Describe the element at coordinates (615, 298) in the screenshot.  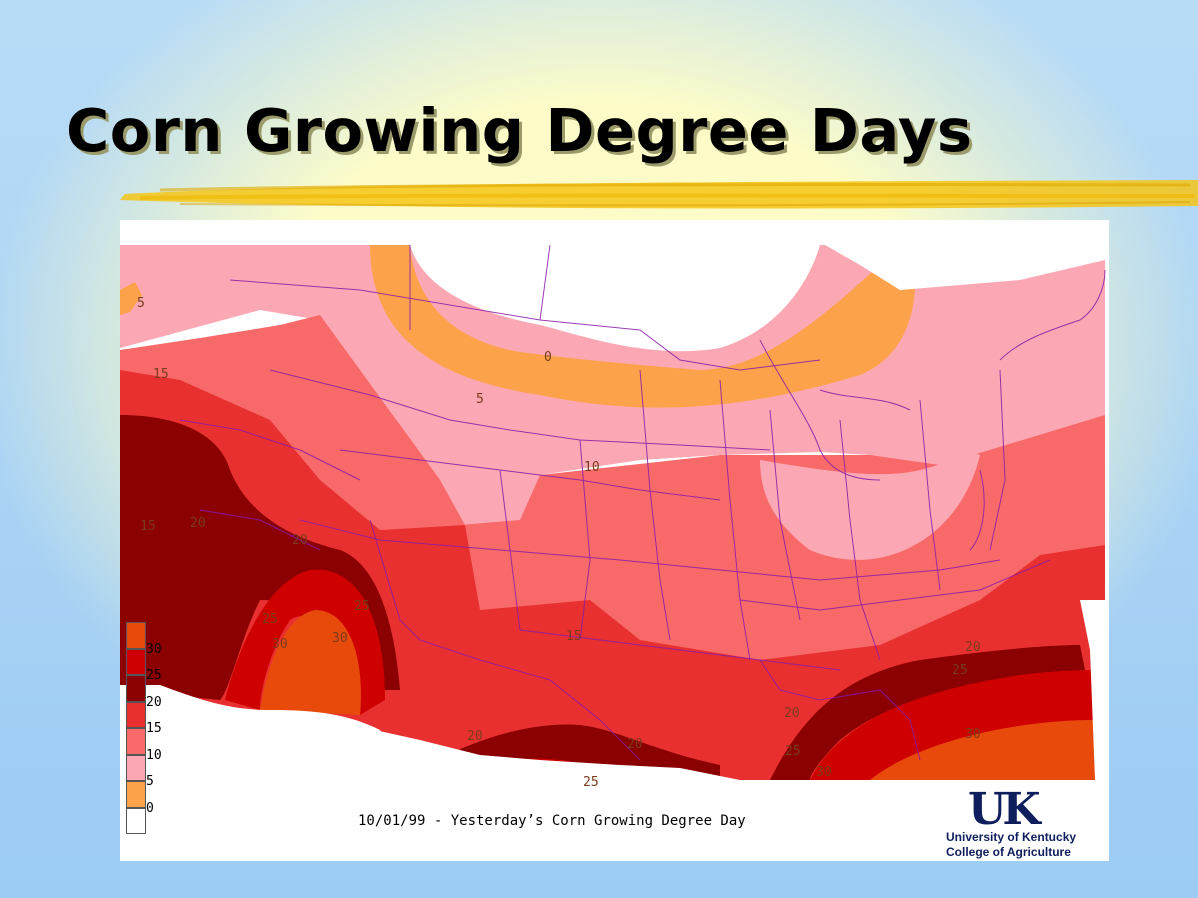
I see `zone-none-north` at that location.